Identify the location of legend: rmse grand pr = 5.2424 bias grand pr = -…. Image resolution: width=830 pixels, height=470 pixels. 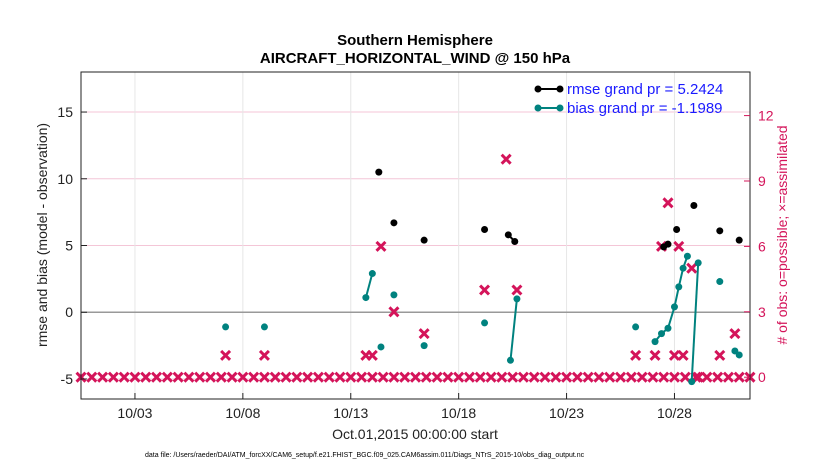
(628, 99).